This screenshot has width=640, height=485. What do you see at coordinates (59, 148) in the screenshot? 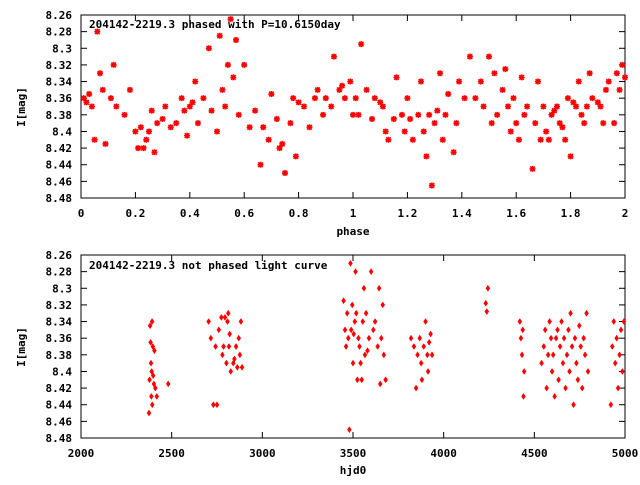
I see `y-tick-label: 8.42` at bounding box center [59, 148].